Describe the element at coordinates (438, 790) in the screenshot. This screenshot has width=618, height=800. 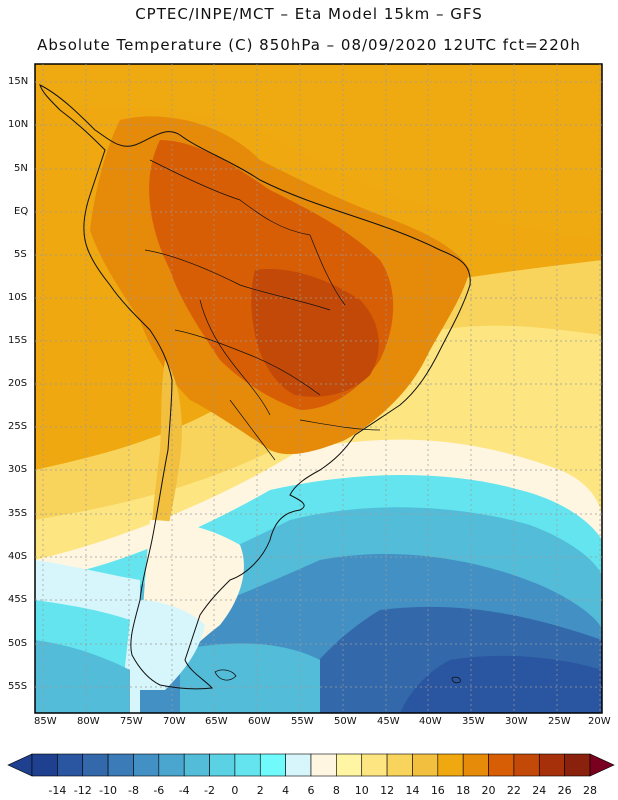
I see `colorbar-label: 16` at that location.